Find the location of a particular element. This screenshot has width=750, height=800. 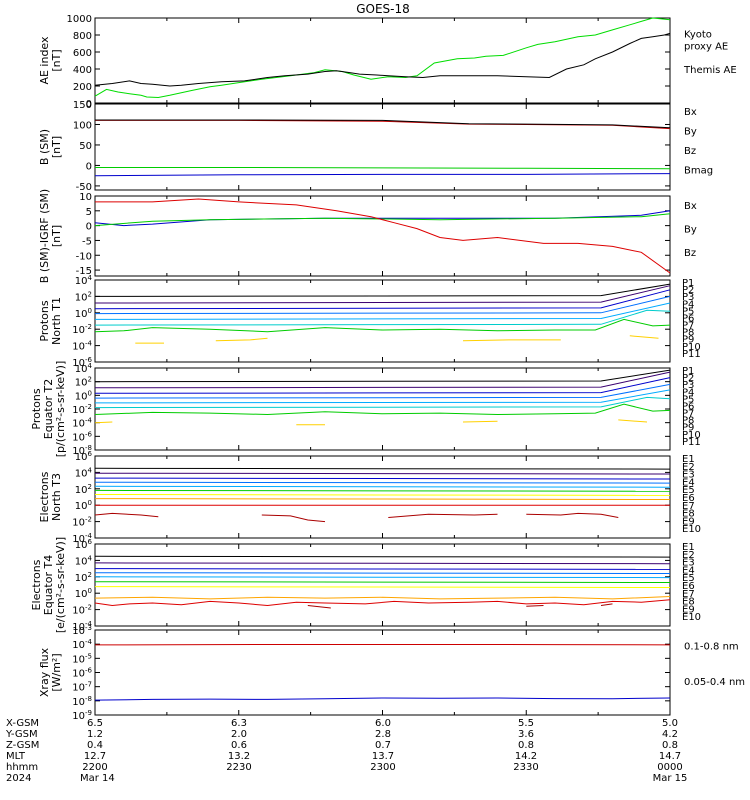

chart-title: GOES-18 is located at coordinates (383, 9).